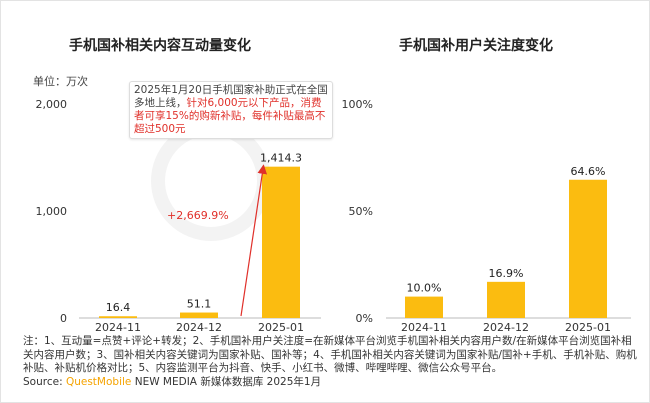 This screenshot has width=650, height=403. What do you see at coordinates (361, 211) in the screenshot?
I see `y-tick-label: 50%` at bounding box center [361, 211].